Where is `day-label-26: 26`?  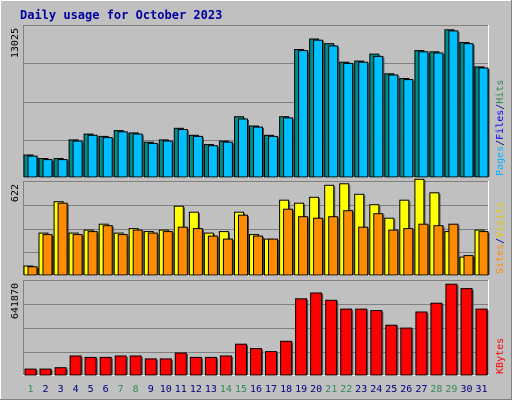
day-label-26: 26 is located at coordinates (406, 389).